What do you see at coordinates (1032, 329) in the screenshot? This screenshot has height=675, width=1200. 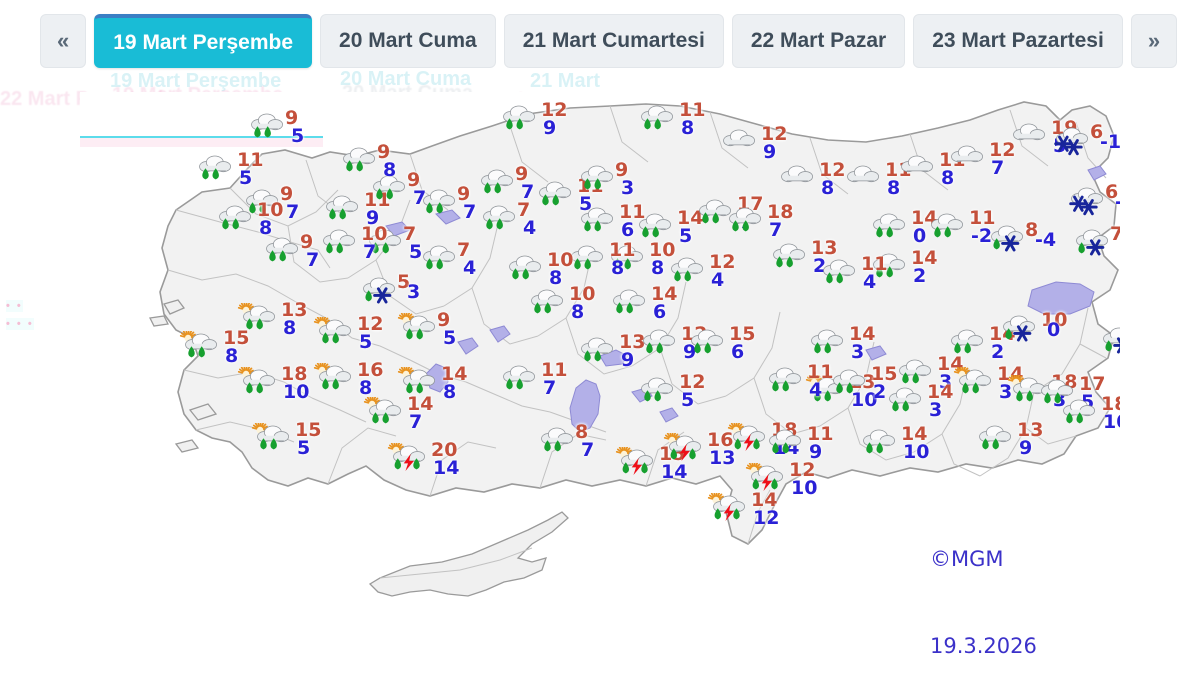 I see `weather-station: 10 0` at bounding box center [1032, 329].